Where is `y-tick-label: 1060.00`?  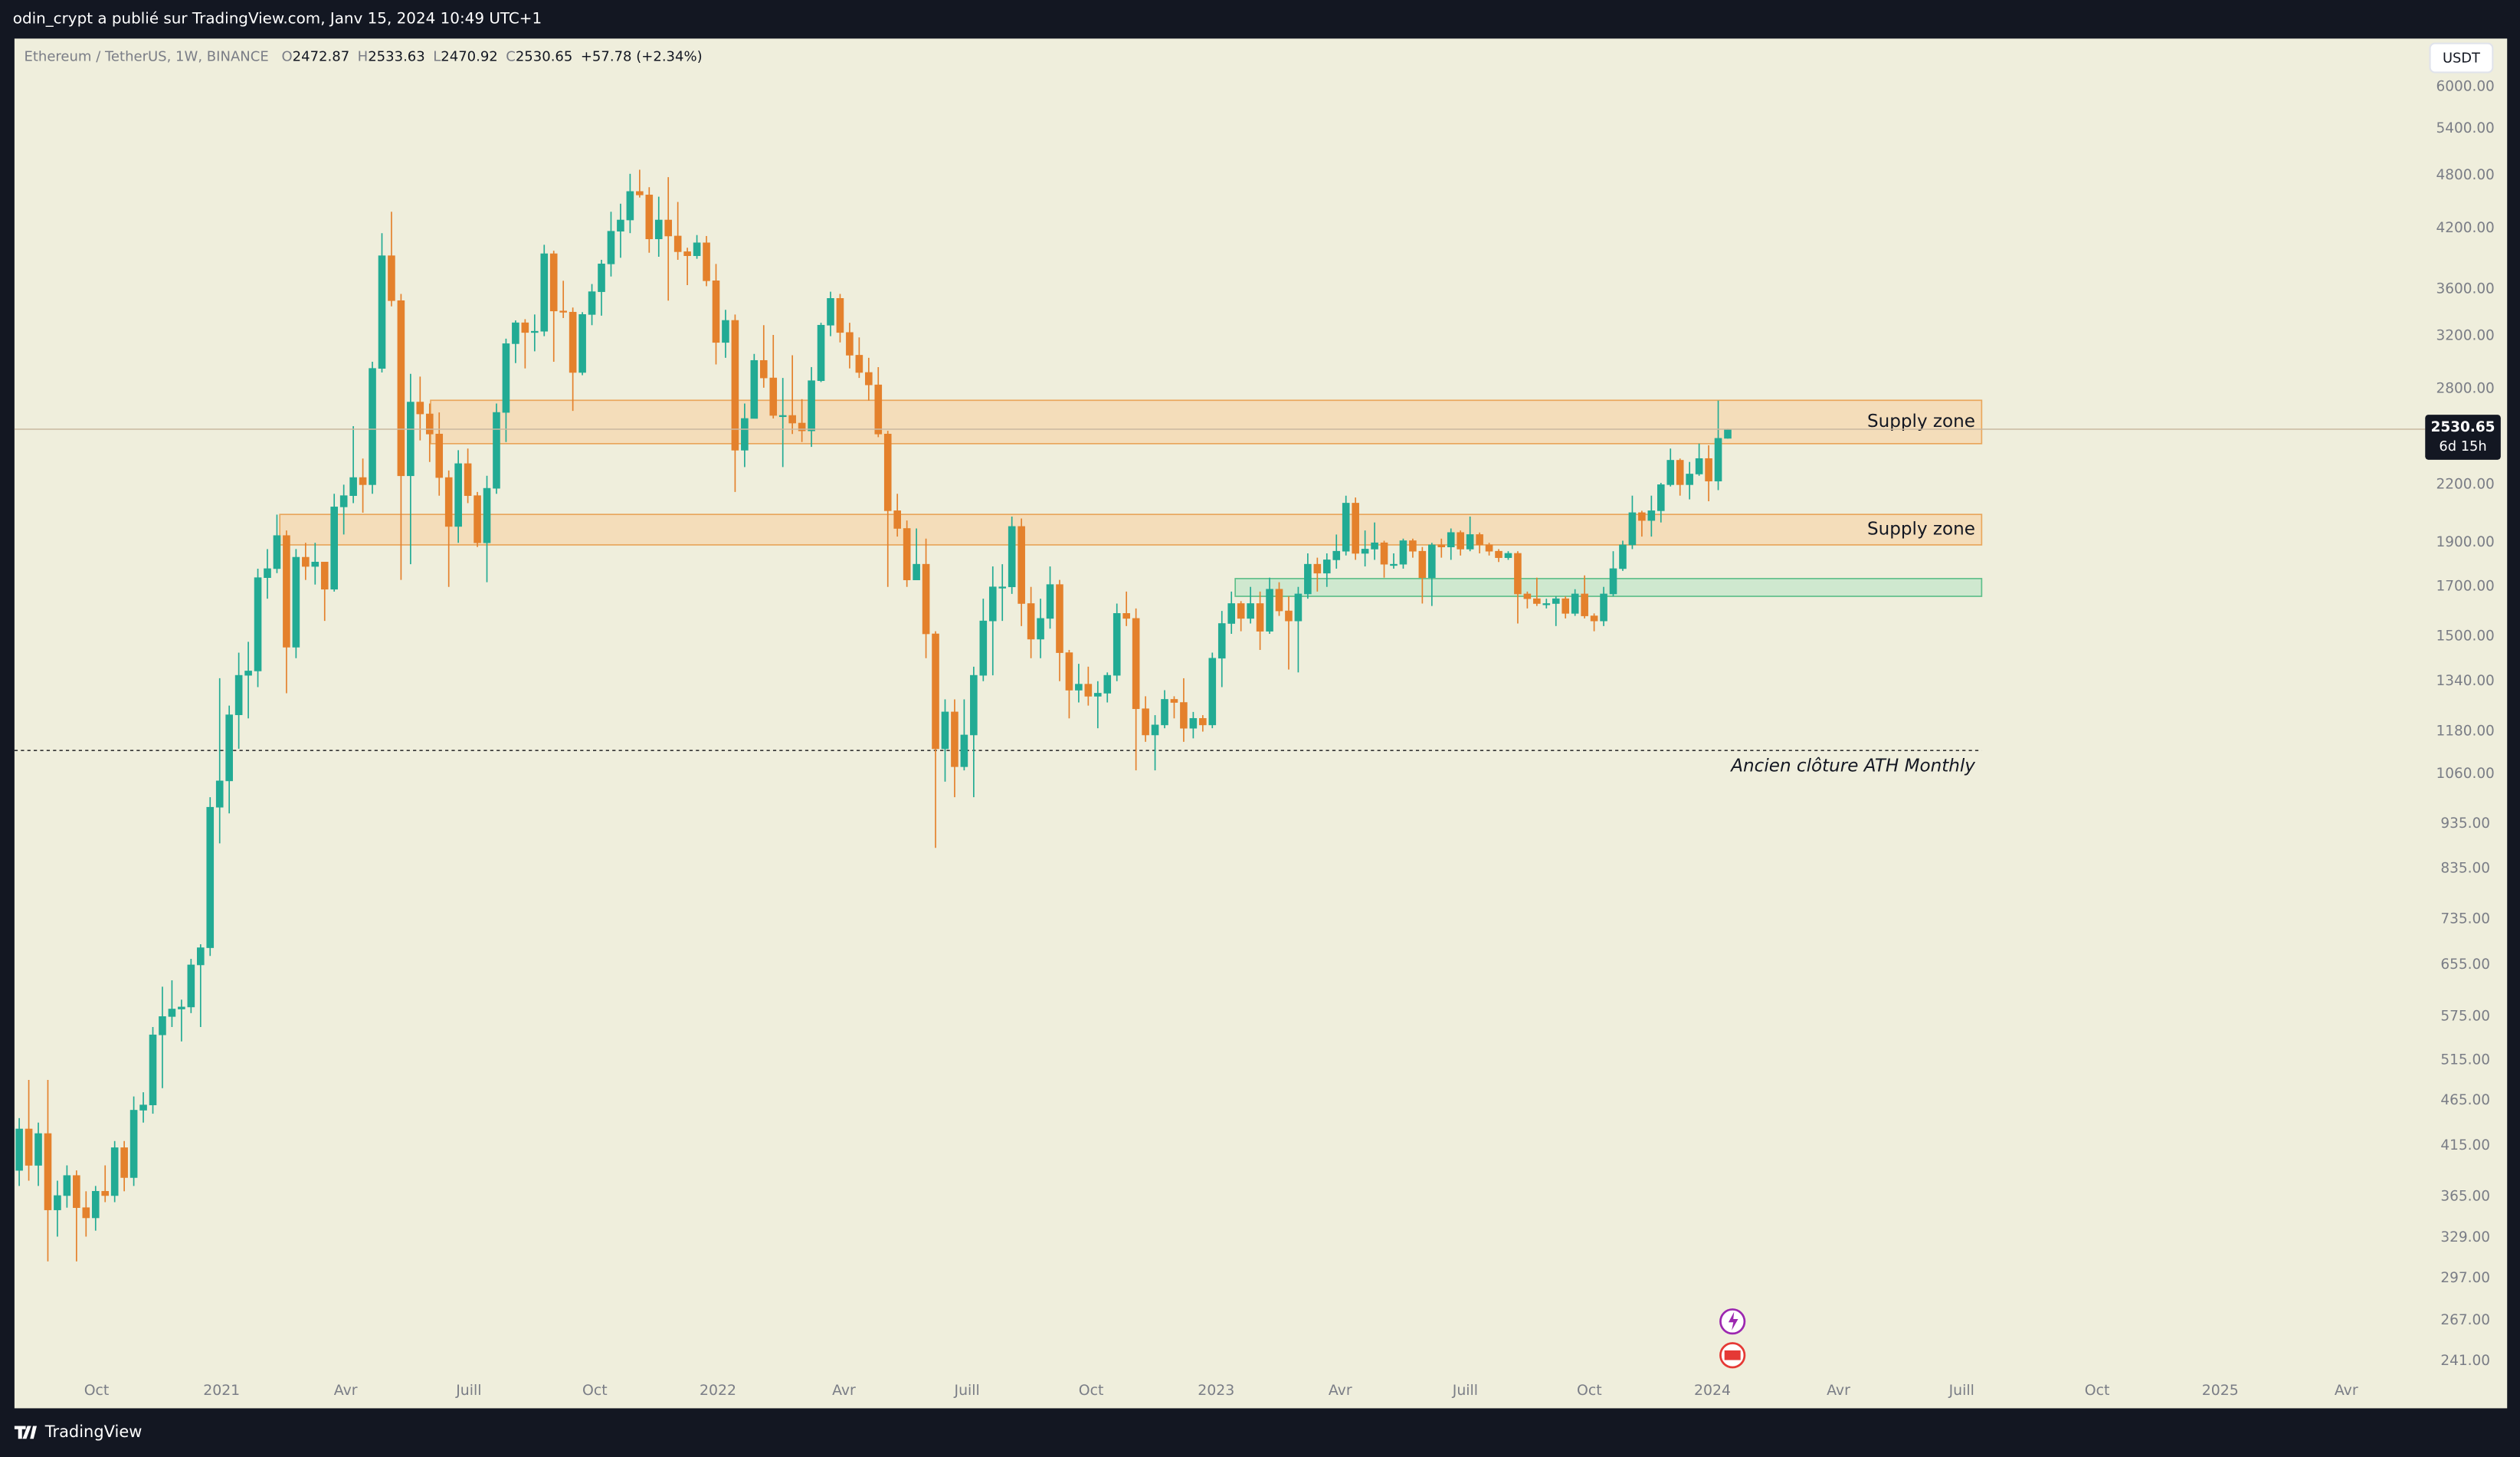
y-tick-label: 1060.00 is located at coordinates (2465, 774).